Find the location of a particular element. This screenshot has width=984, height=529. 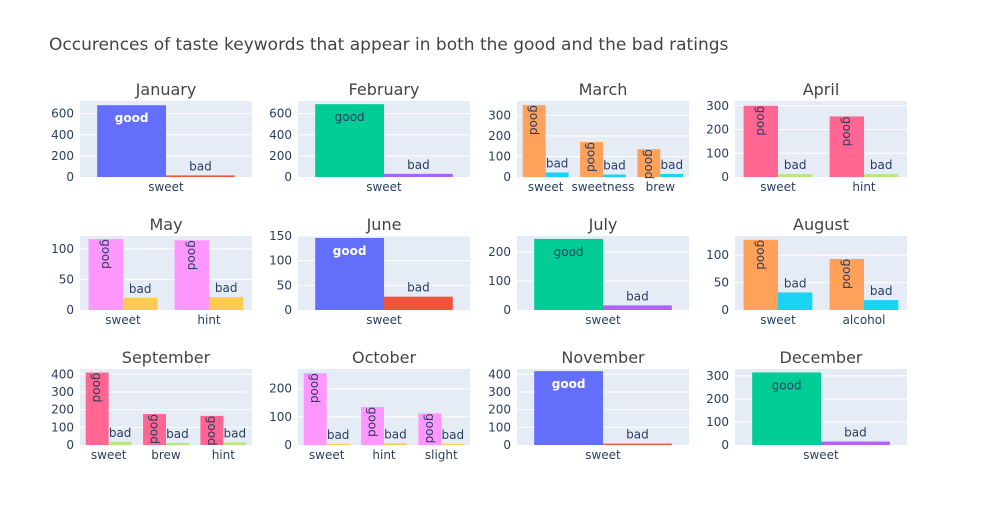

subplot-january: 0 200 400 600 January good bad sweet is located at coordinates (151, 137).